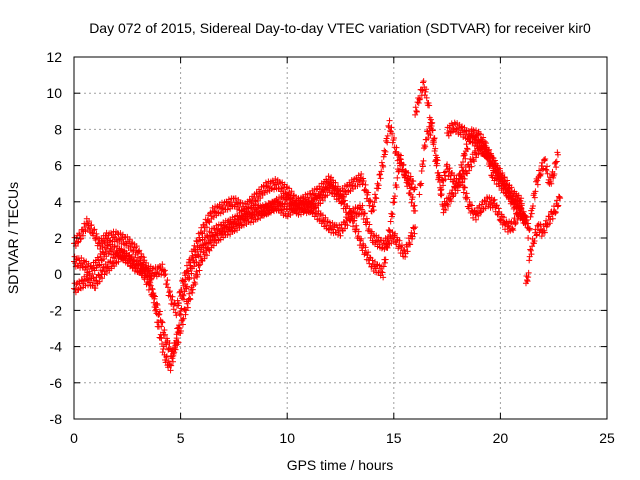  Describe the element at coordinates (607, 438) in the screenshot. I see `x-tick-label: 25` at that location.